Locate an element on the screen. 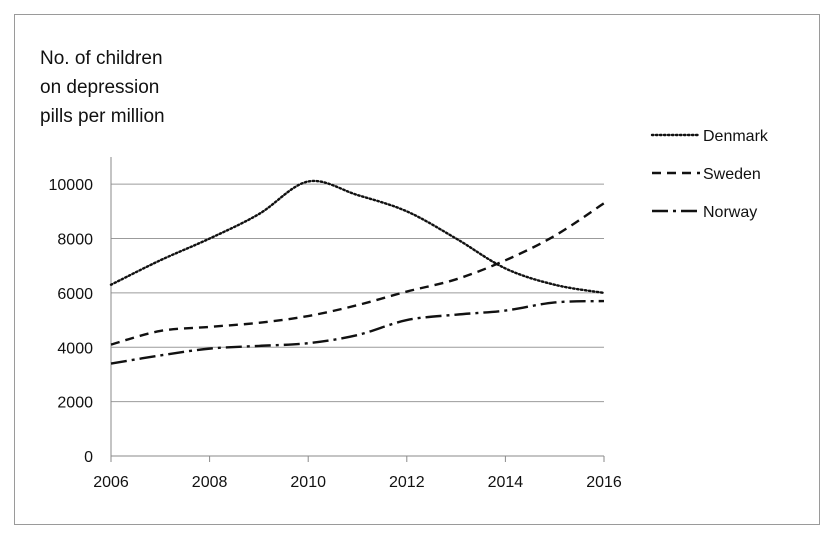 The height and width of the screenshot is (541, 834). y-tick-label: 10000 is located at coordinates (71, 185).